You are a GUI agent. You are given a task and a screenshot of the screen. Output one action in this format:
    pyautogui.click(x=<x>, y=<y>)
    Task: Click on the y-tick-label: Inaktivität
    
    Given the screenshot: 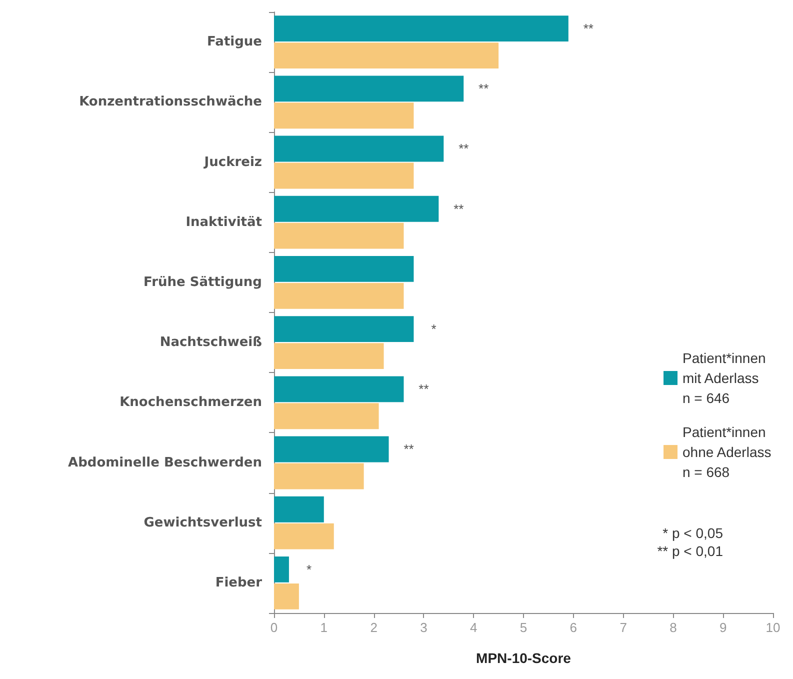 What is the action you would take?
    pyautogui.click(x=224, y=222)
    